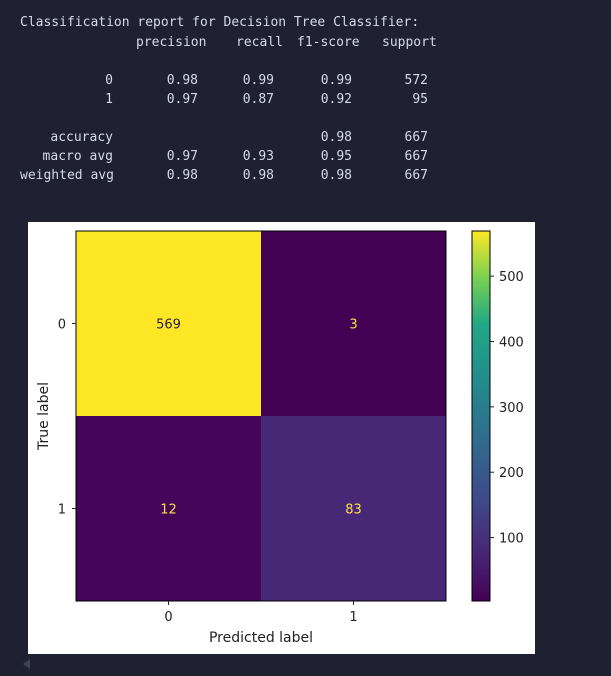  What do you see at coordinates (511, 342) in the screenshot?
I see `colorbar-tick-label: 400` at bounding box center [511, 342].